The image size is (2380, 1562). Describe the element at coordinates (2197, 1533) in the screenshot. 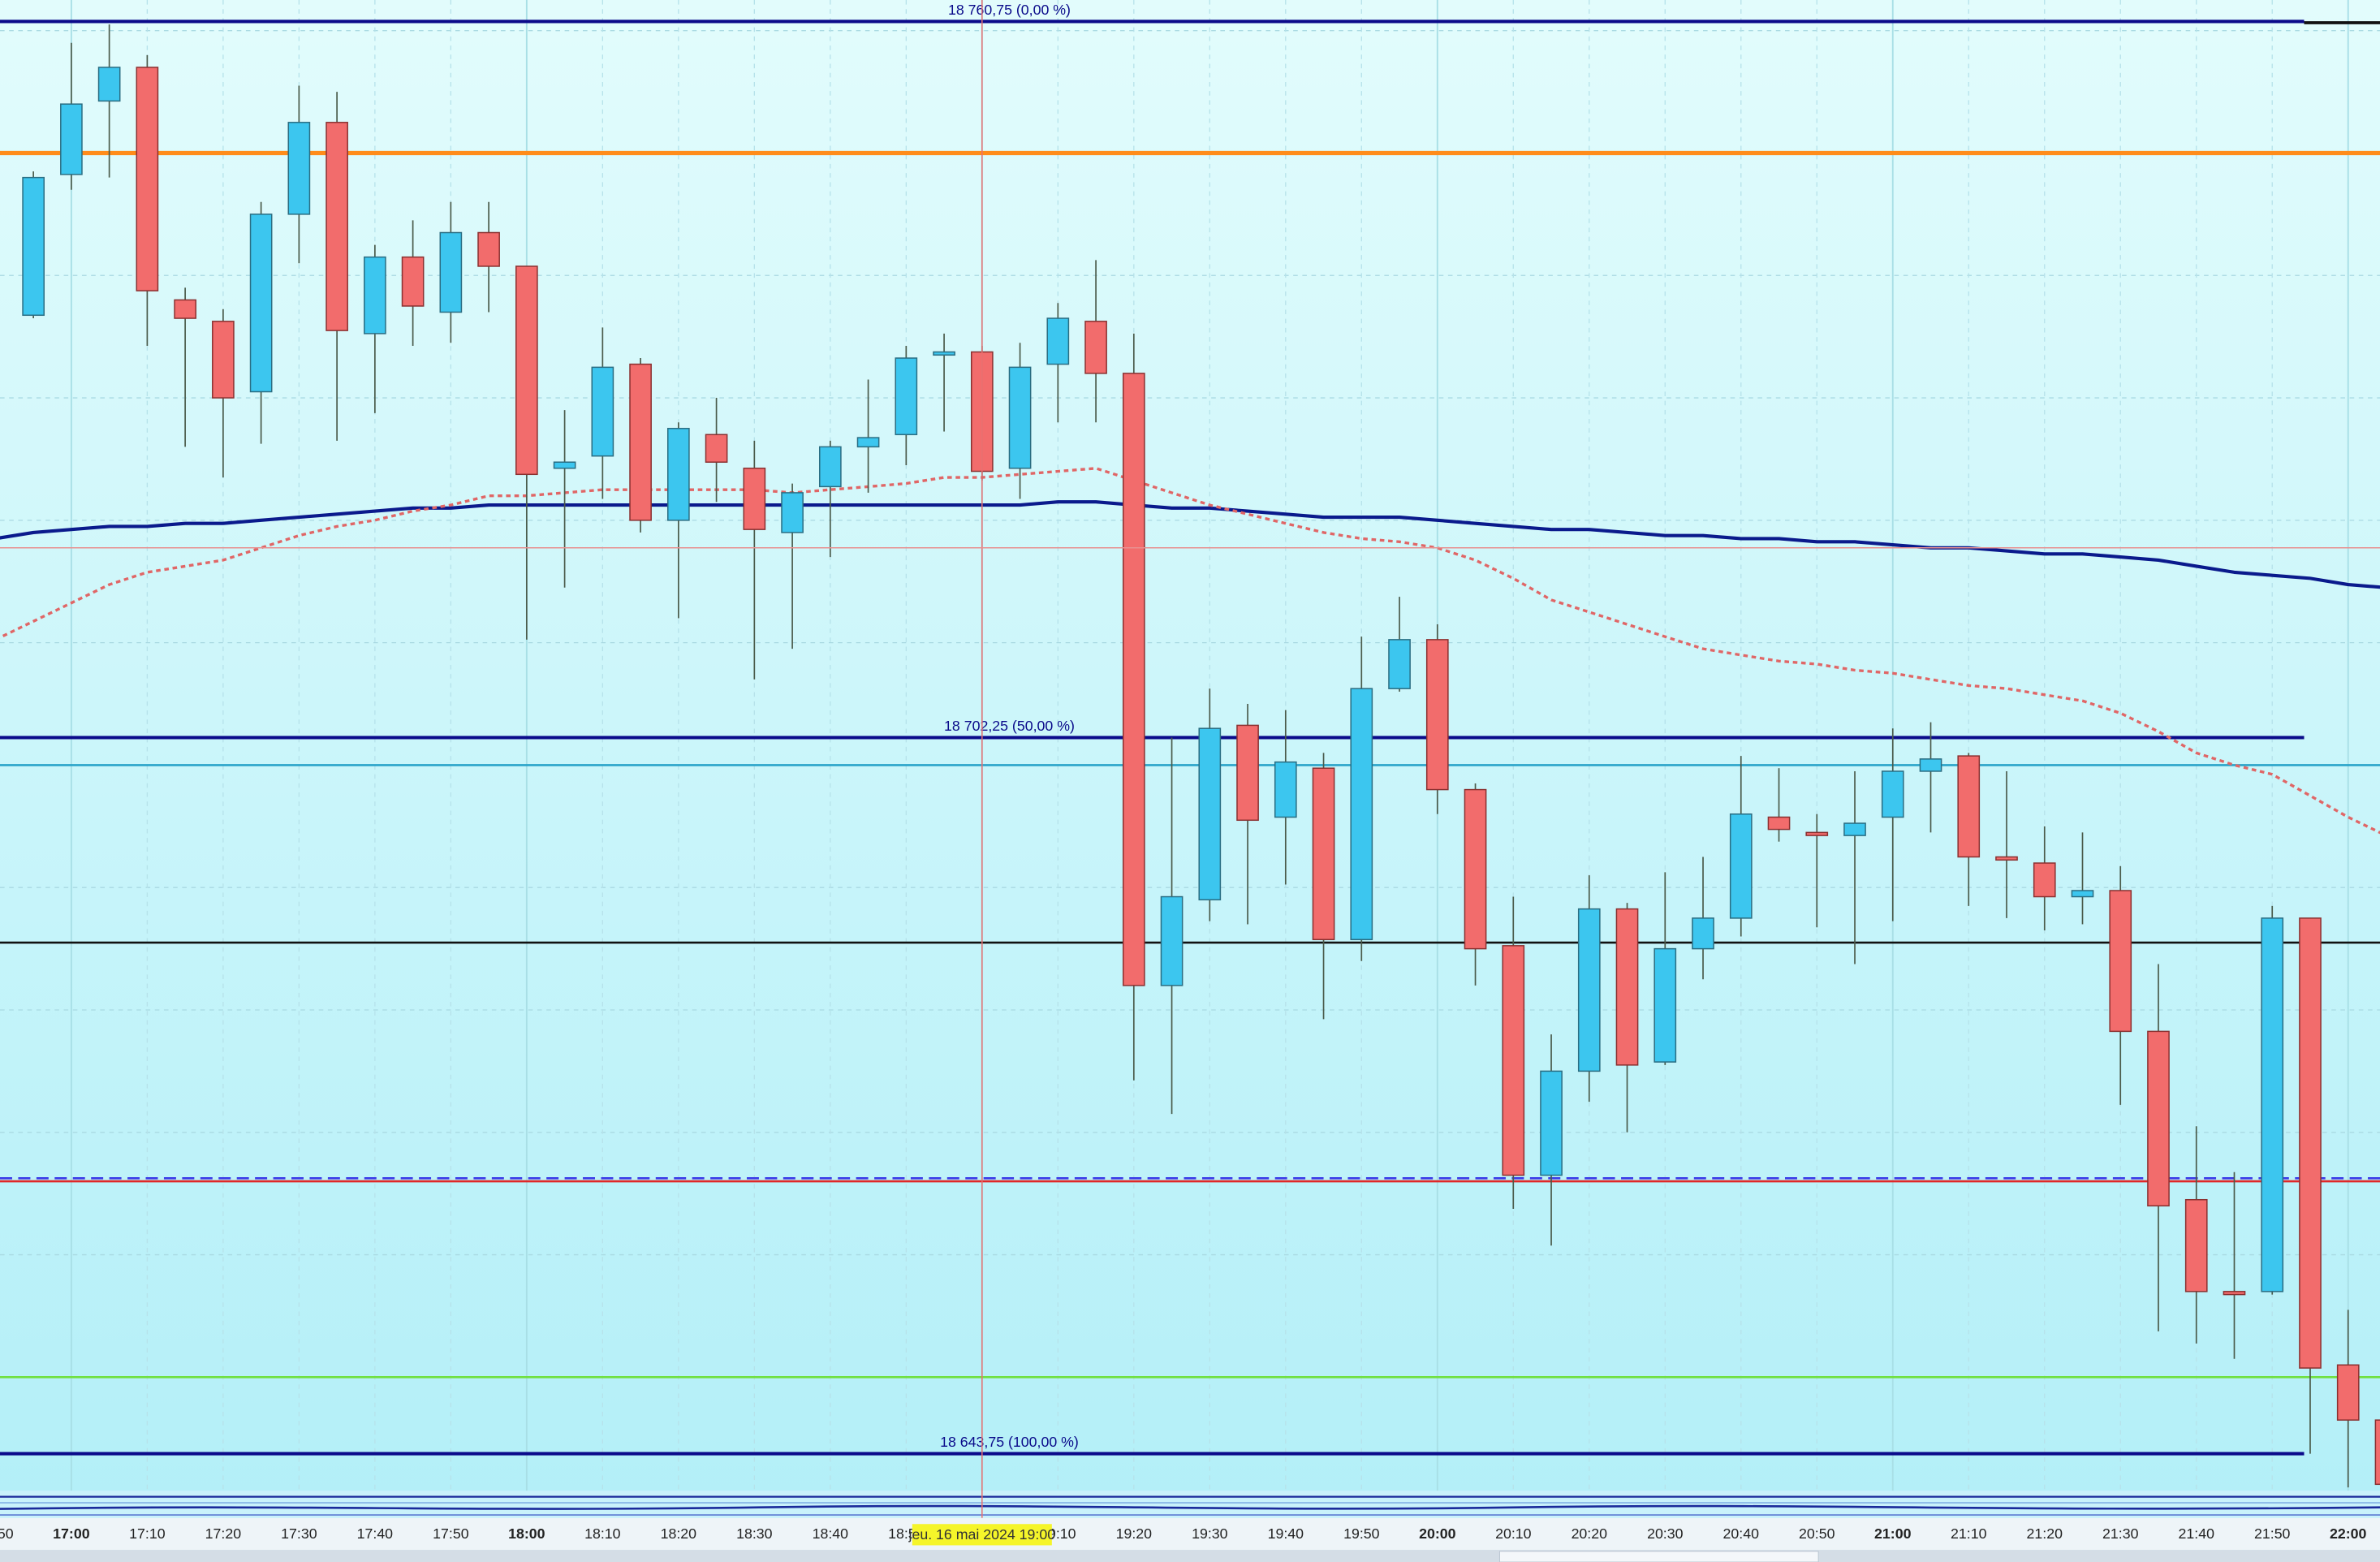

I see `x-tick-label: 21:40` at that location.